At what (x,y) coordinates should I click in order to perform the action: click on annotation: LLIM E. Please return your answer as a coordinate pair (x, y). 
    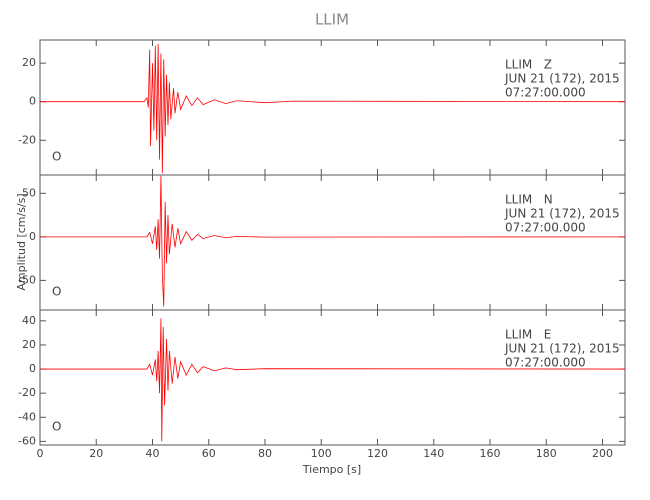
    Looking at the image, I should click on (528, 335).